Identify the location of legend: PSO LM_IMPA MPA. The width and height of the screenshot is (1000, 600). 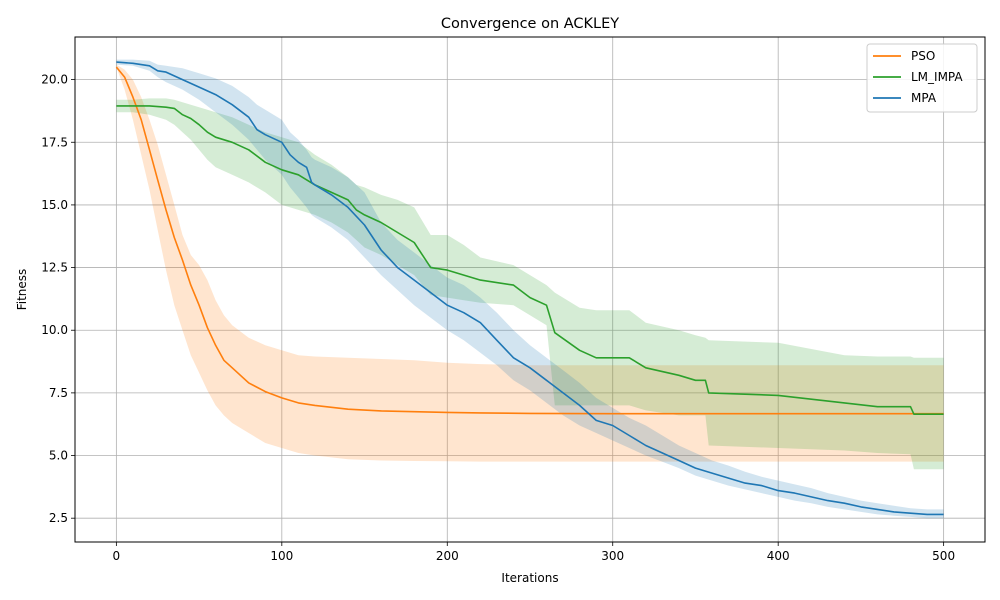
(922, 78).